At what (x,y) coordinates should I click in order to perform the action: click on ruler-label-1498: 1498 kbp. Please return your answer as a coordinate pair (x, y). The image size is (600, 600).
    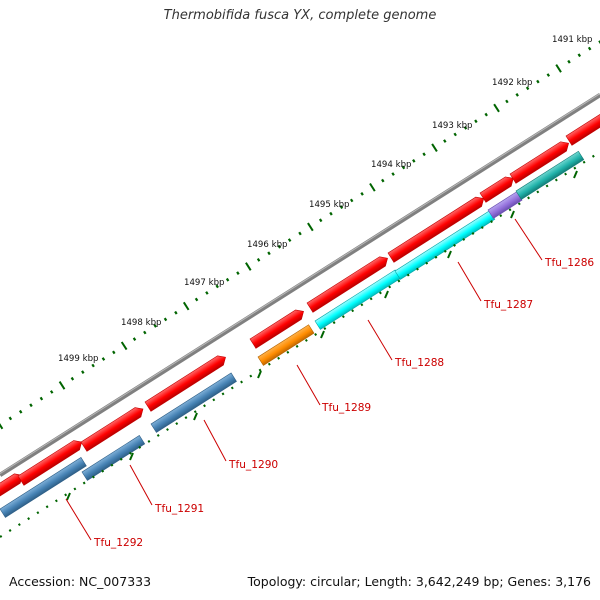
    Looking at the image, I should click on (141, 323).